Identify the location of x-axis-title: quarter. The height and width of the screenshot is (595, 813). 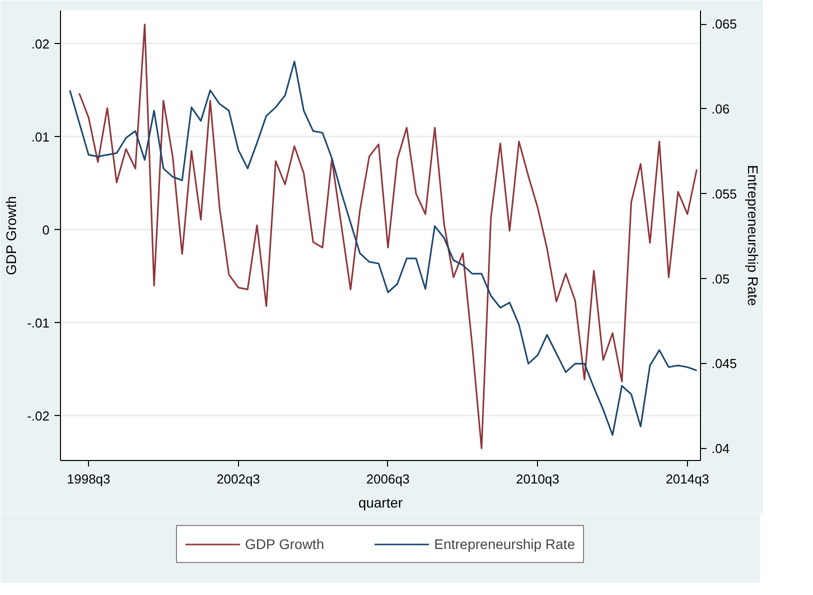
(381, 502).